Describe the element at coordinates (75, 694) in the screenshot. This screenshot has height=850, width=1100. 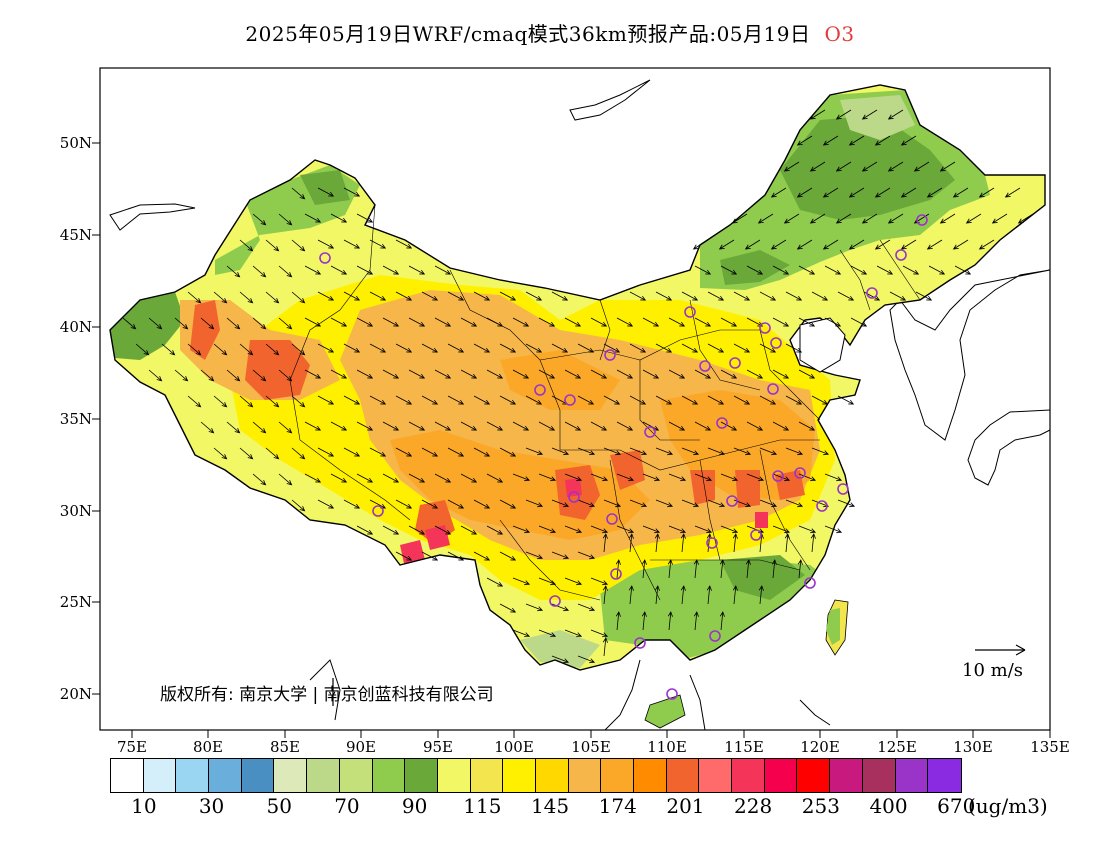
I see `lat-label-20n: 20N` at that location.